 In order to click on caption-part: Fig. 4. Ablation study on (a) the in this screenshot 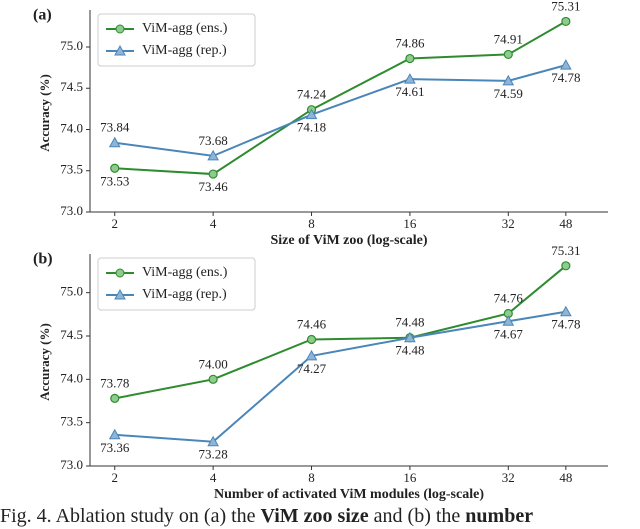, I will do `click(130, 516)`.